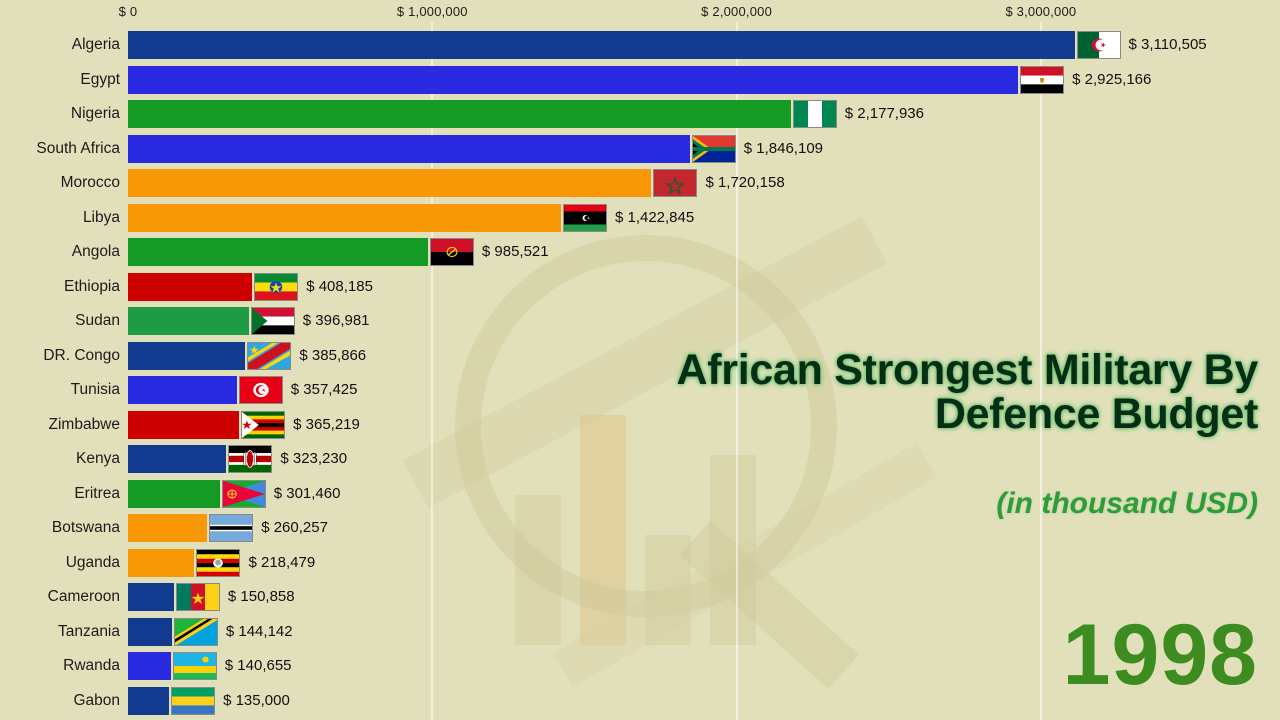  Describe the element at coordinates (128, 11) in the screenshot. I see `x-axis-tick: $ 0` at that location.